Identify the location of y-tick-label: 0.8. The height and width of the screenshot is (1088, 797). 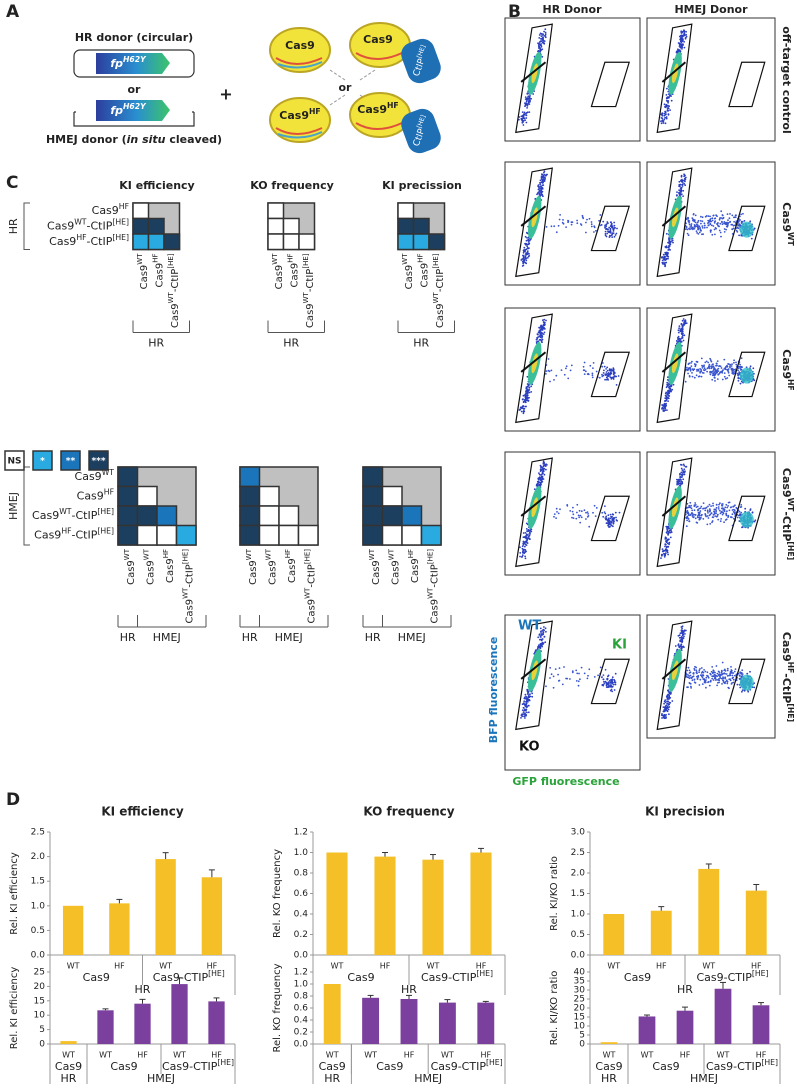
(301, 874).